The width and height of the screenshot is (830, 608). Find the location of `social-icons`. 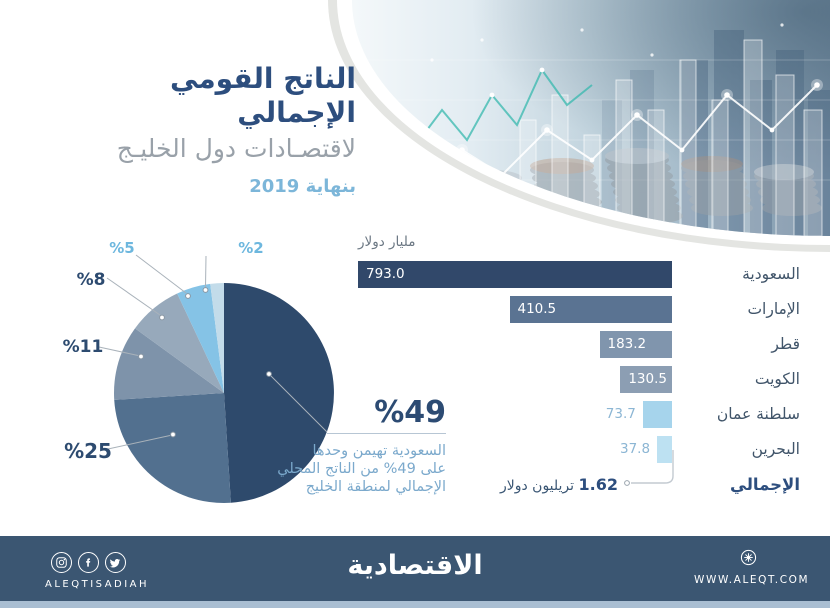

social-icons is located at coordinates (88, 562).